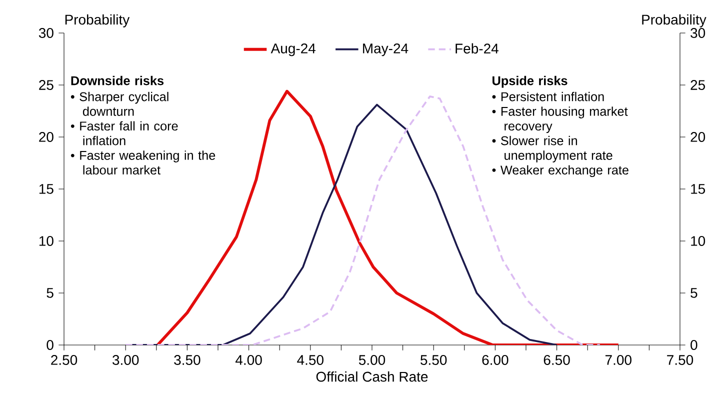 The width and height of the screenshot is (722, 407). I want to click on y2-axis-title: Probability, so click(674, 21).